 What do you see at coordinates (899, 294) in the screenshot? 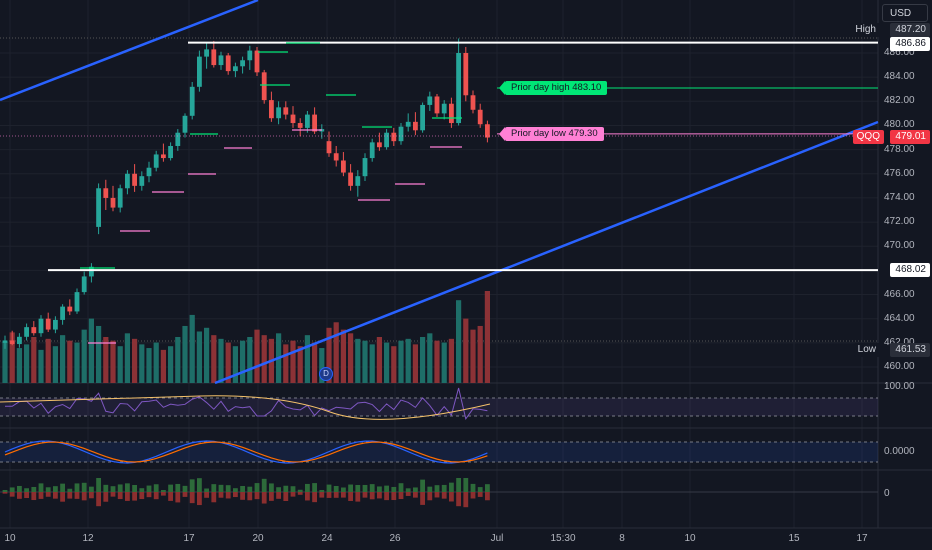
I see `price-tick-label: 466.00` at bounding box center [899, 294].